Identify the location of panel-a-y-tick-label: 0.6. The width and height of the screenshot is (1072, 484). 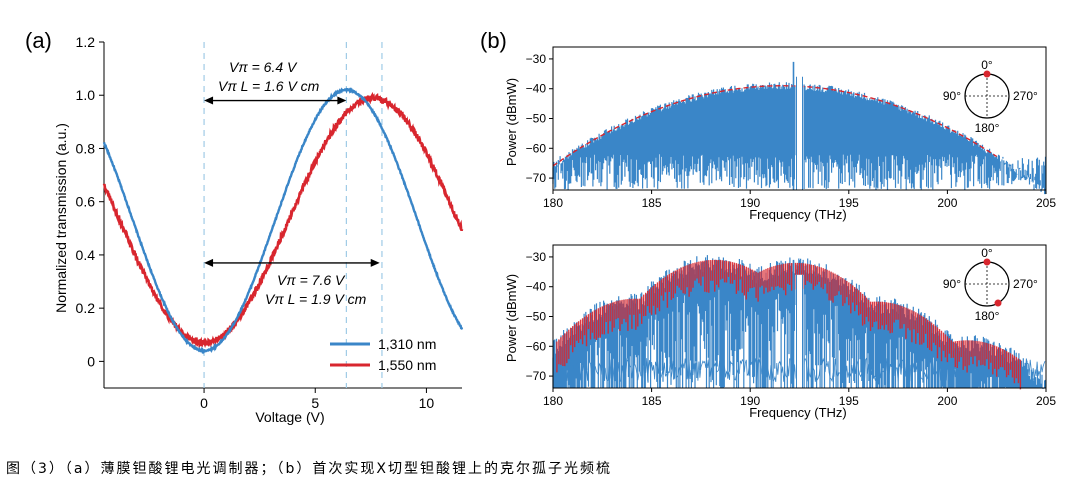
(86, 202).